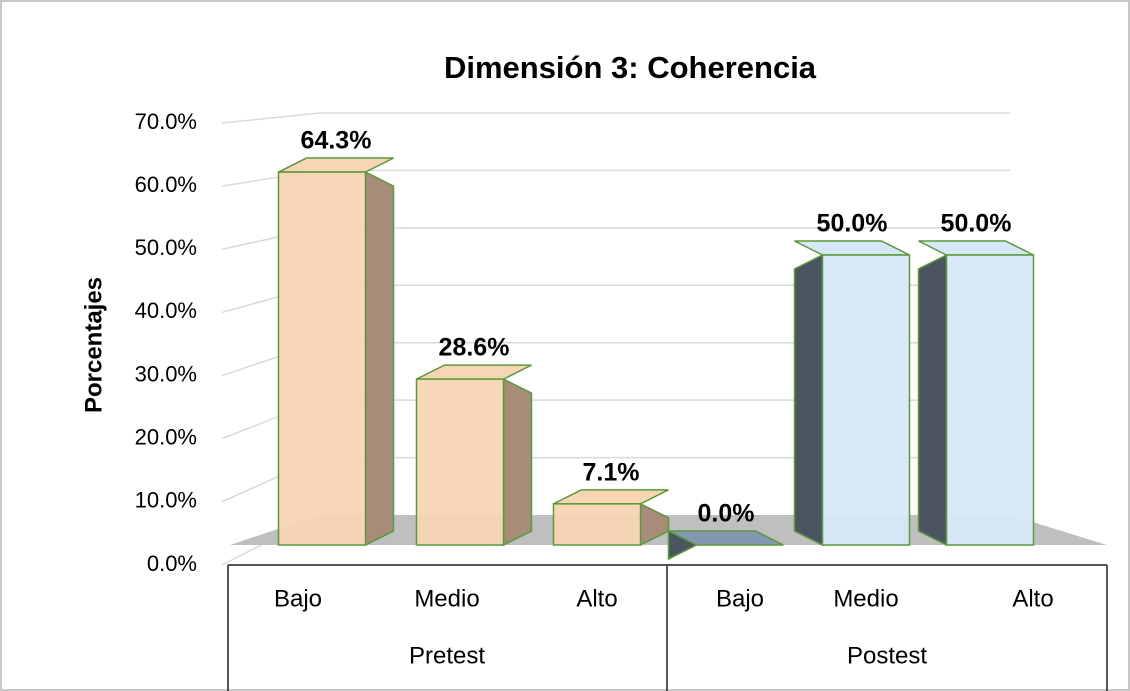 The image size is (1130, 691). Describe the element at coordinates (271, 118) in the screenshot. I see `tick-connector` at that location.